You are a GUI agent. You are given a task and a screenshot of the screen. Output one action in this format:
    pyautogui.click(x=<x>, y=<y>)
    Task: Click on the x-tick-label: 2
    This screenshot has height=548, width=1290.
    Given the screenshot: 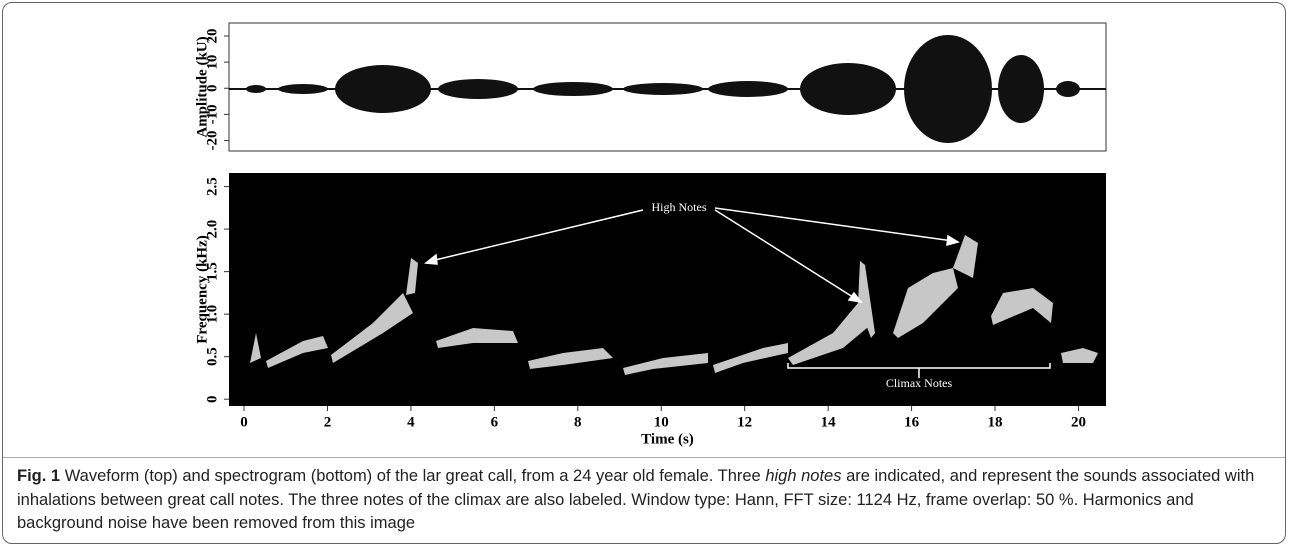 What is the action you would take?
    pyautogui.click(x=328, y=422)
    